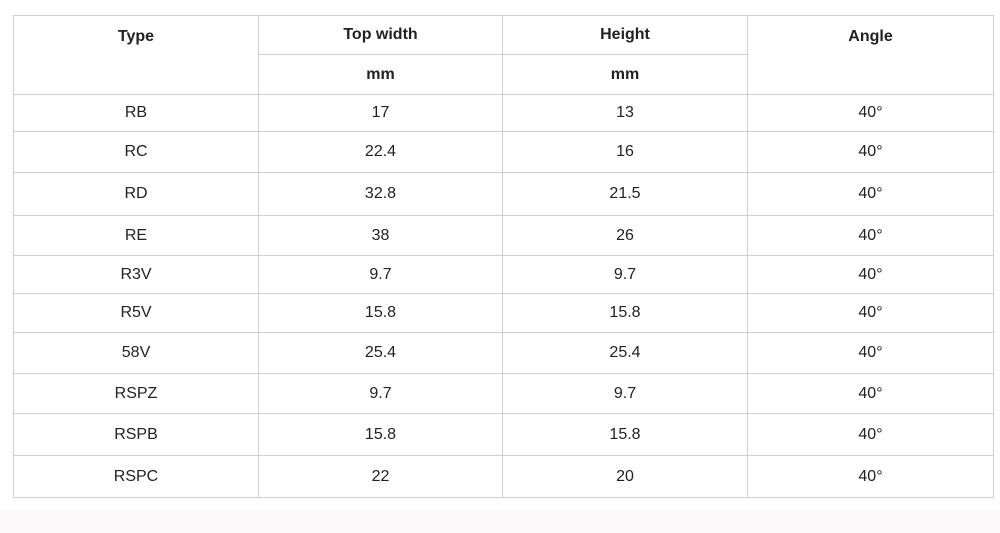 The height and width of the screenshot is (533, 1000). What do you see at coordinates (625, 476) in the screenshot?
I see `cell-height: 20` at bounding box center [625, 476].